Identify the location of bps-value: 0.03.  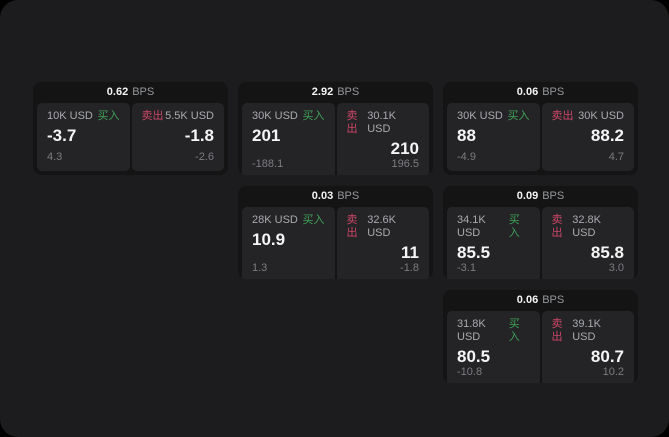
(322, 196).